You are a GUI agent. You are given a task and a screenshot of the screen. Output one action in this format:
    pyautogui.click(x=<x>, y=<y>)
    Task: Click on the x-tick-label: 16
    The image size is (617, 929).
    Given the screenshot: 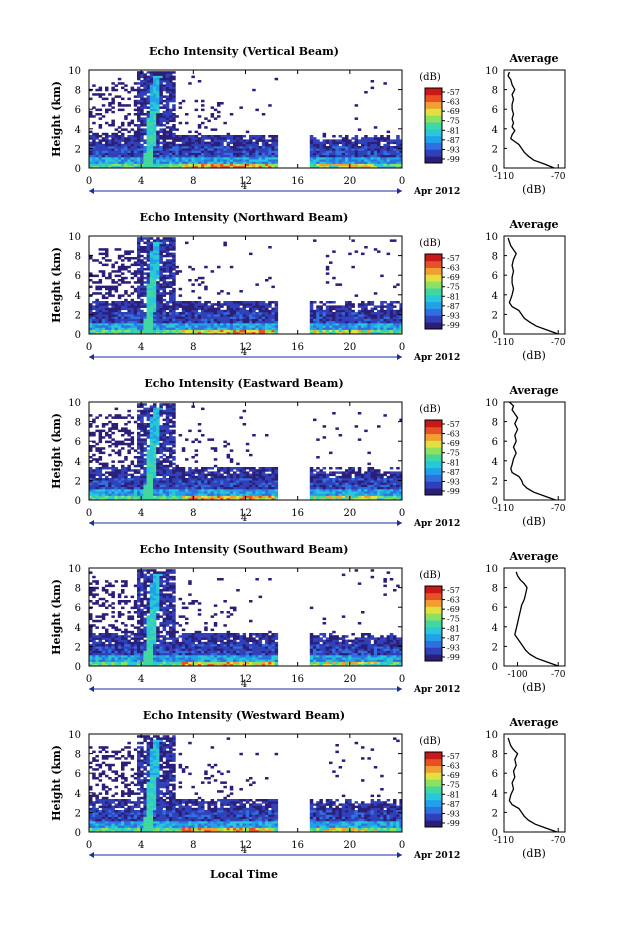 What is the action you would take?
    pyautogui.click(x=297, y=347)
    